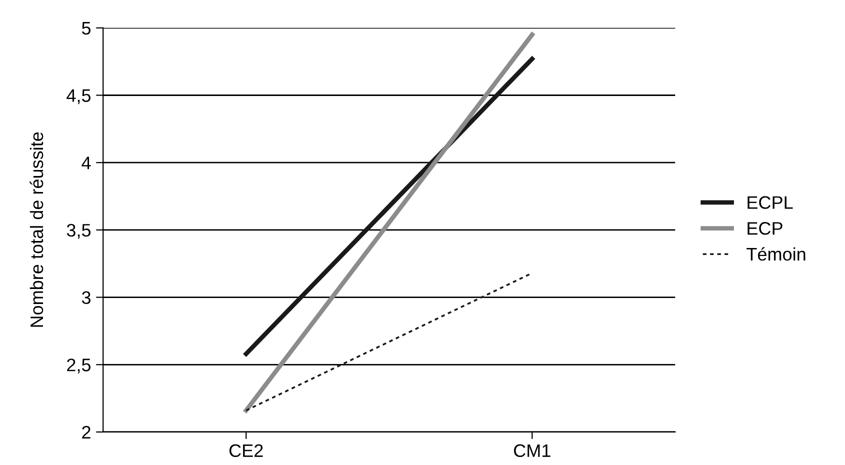  Describe the element at coordinates (532, 451) in the screenshot. I see `x-tick-label: CM1` at that location.